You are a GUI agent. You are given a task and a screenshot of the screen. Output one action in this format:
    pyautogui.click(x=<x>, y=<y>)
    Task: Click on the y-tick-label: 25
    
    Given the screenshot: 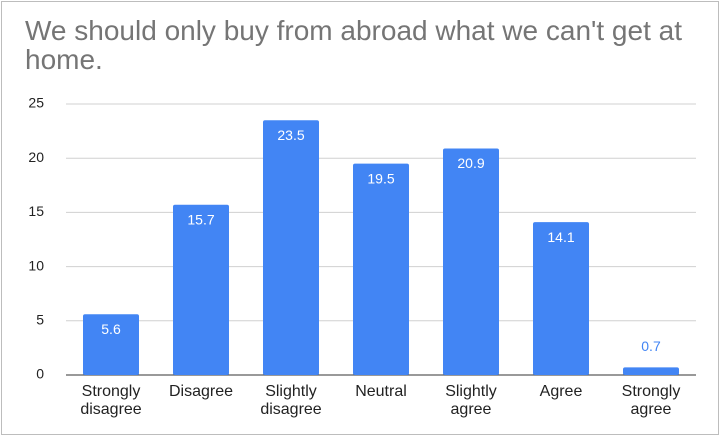 What is the action you would take?
    pyautogui.click(x=36, y=103)
    